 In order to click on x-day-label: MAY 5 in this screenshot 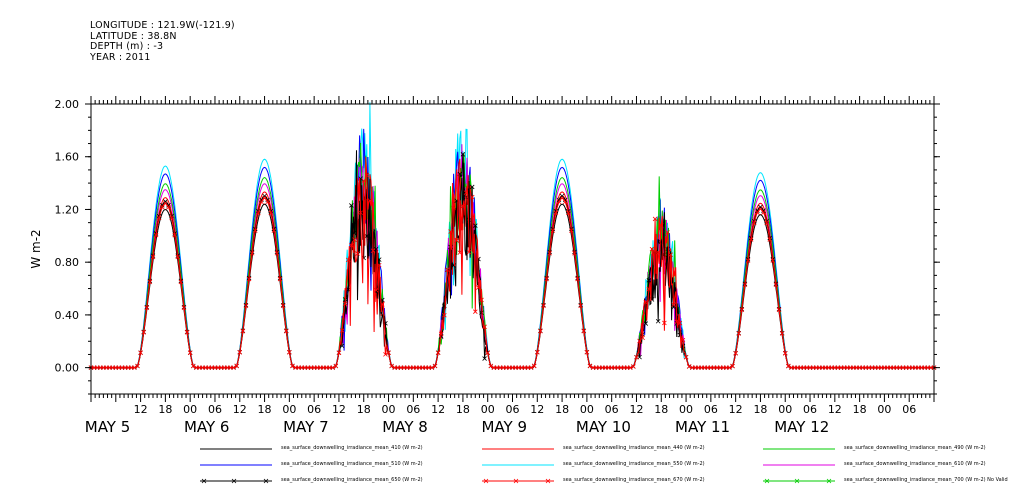, I will do `click(108, 427)`.